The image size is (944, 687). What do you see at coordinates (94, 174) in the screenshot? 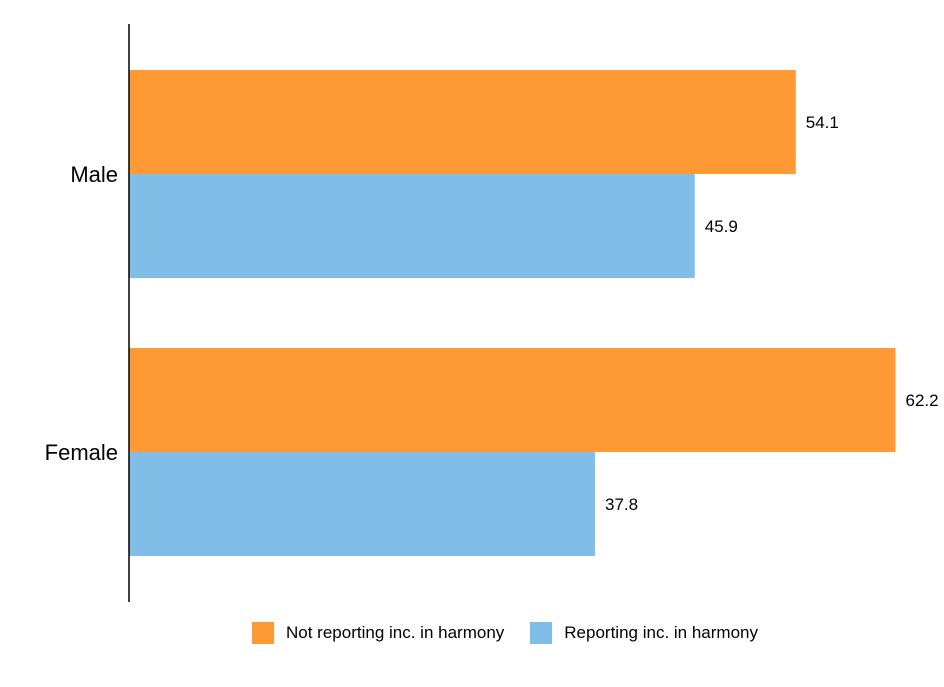
I see `category-label-male: Male` at bounding box center [94, 174].